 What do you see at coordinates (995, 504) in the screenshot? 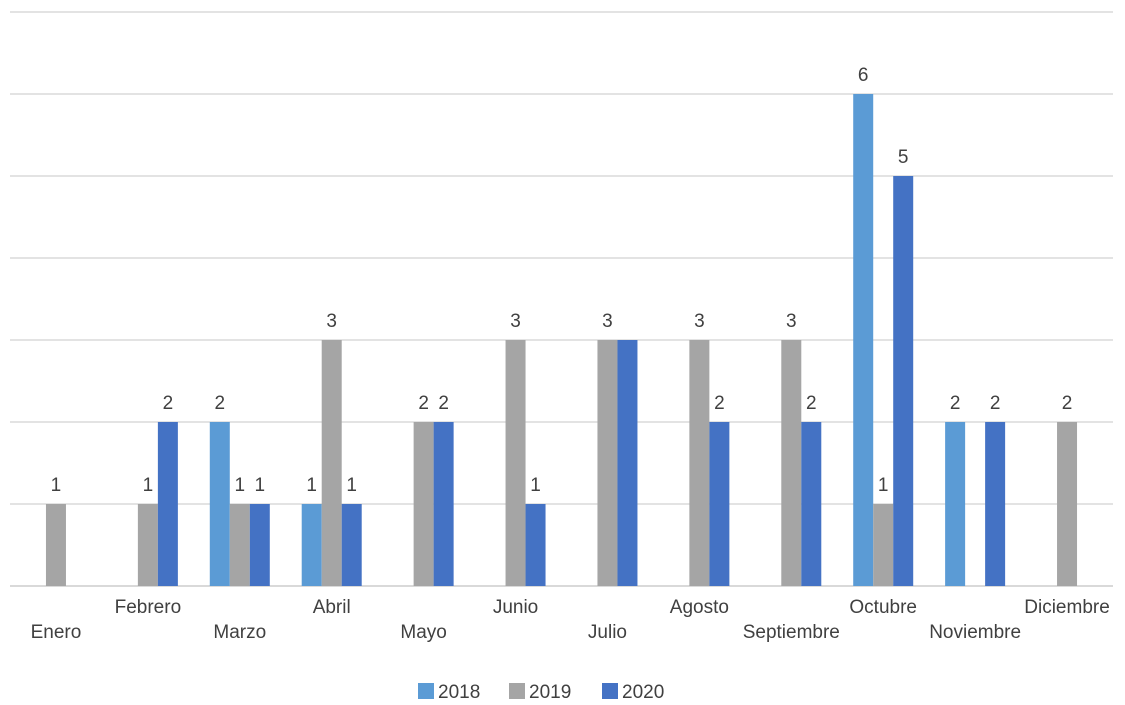
I see `bar-2020-noviembre` at bounding box center [995, 504].